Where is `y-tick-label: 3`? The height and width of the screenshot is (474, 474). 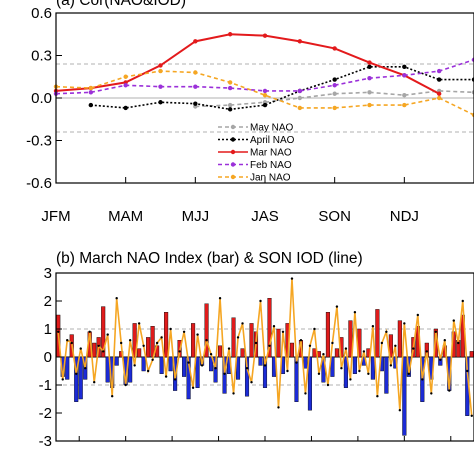 y-tick-label: 3 is located at coordinates (48, 273).